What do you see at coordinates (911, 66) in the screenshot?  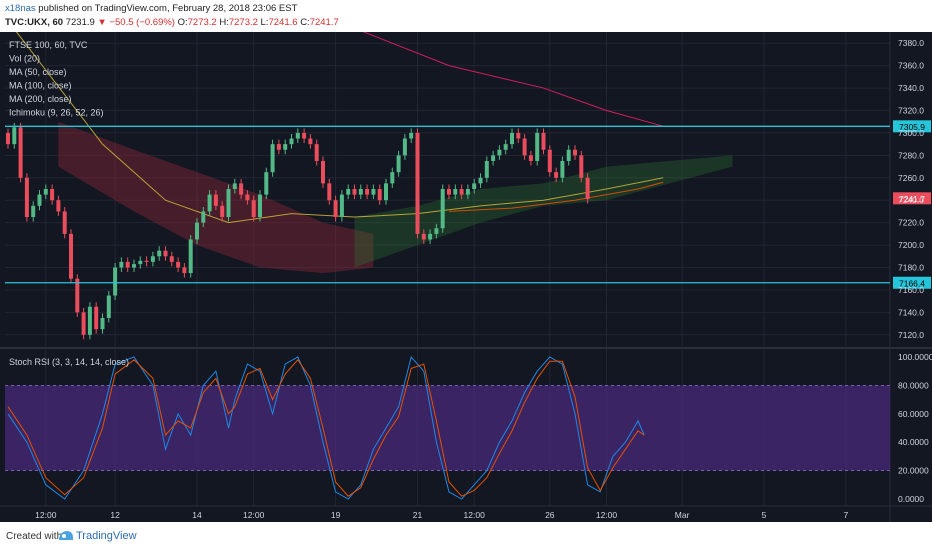 I see `price-tick-label: 7360.0` at bounding box center [911, 66].